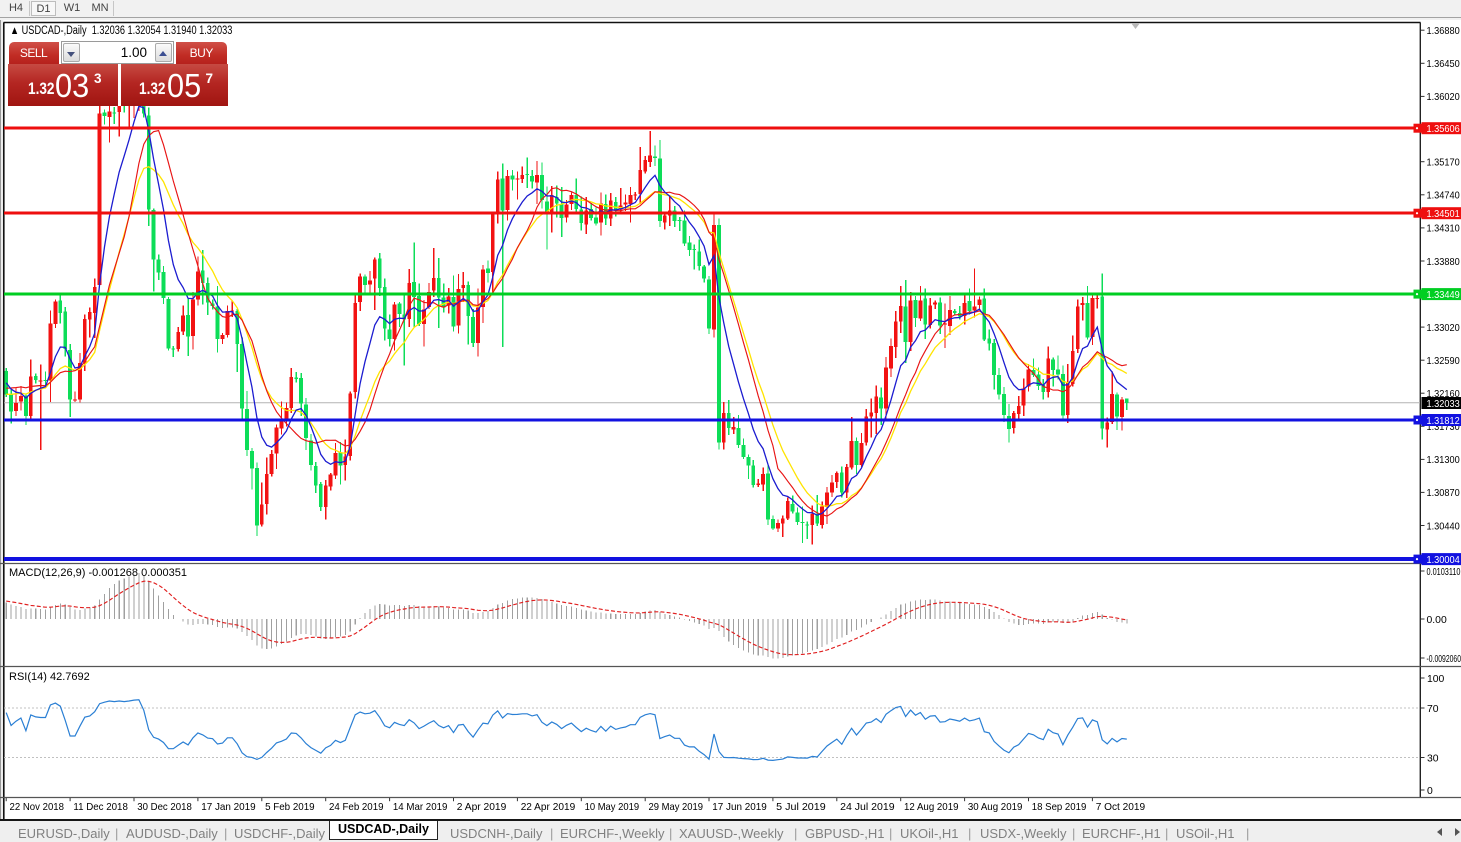 Image resolution: width=1461 pixels, height=842 pixels. What do you see at coordinates (49, 677) in the screenshot?
I see `svg-text: RSI(14) 42.7692` at bounding box center [49, 677].